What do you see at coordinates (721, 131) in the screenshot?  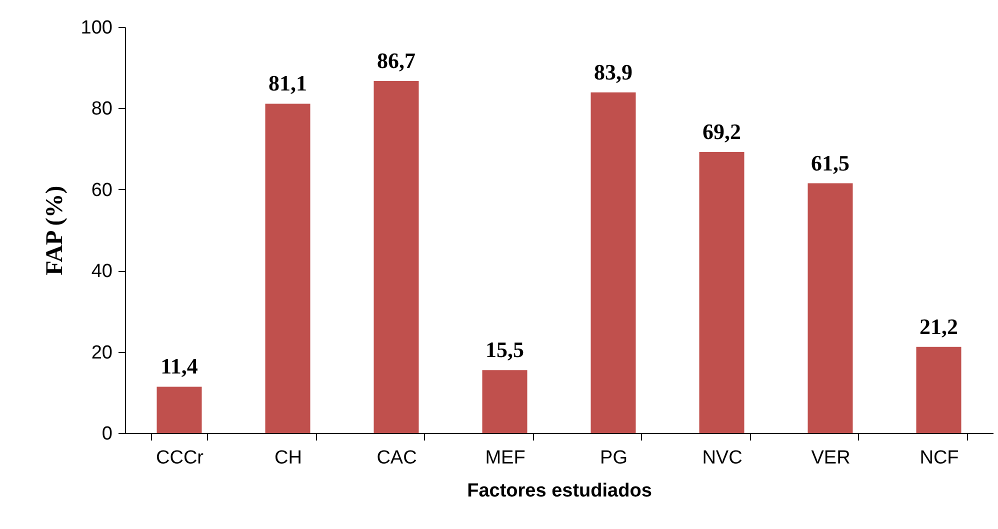 I see `data-label: 69,2` at bounding box center [721, 131].